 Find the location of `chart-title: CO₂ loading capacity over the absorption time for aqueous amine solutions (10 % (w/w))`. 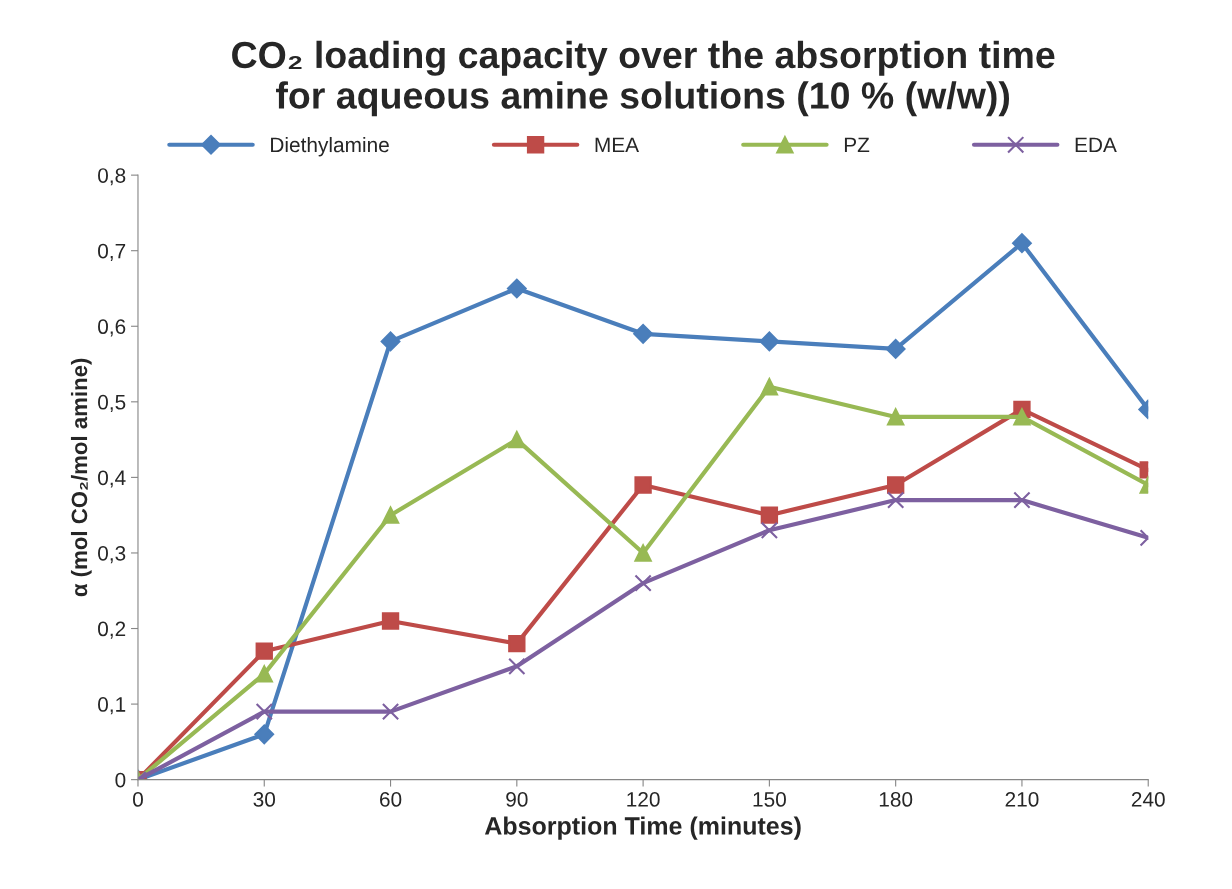

chart-title: CO₂ loading capacity over the absorption time for aqueous amine solutions (10 % (w/w)) is located at coordinates (643, 78).